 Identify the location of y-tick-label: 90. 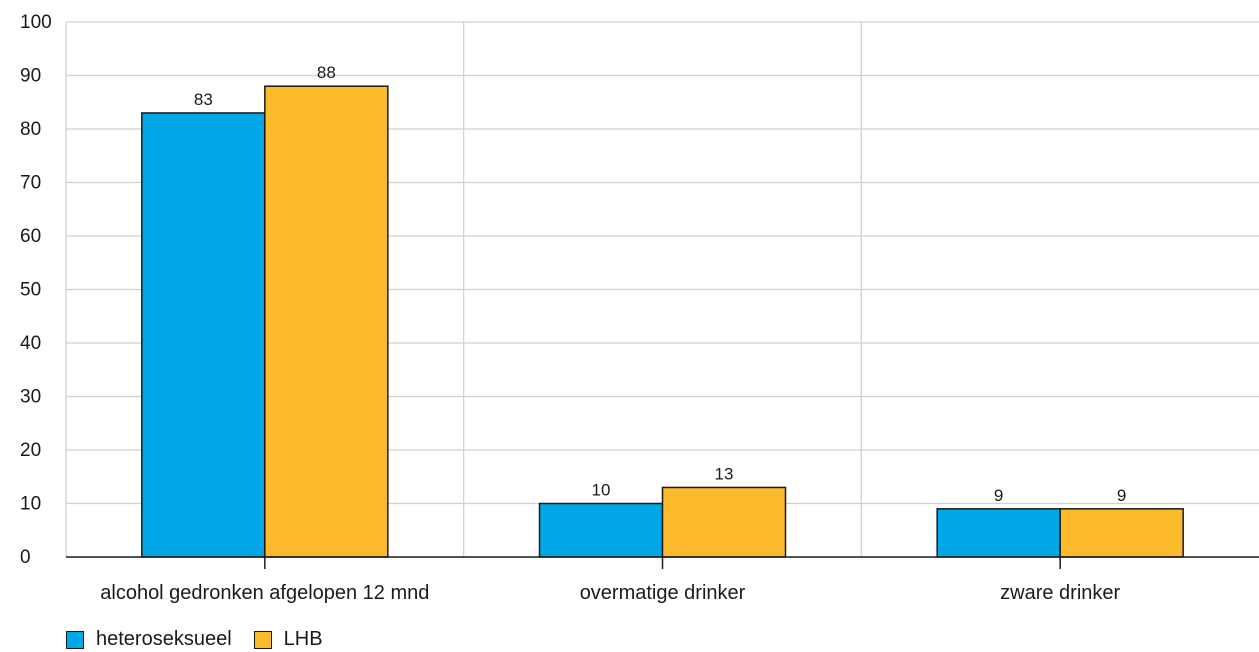
(30, 76).